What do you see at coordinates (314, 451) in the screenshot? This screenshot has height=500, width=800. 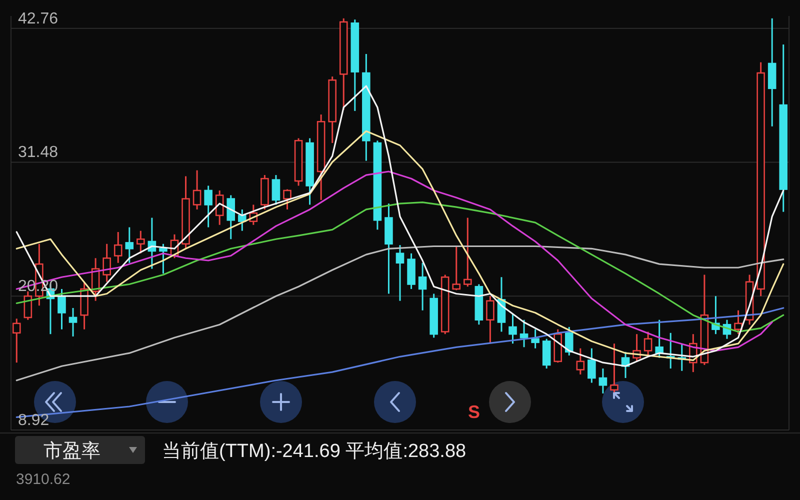 I see `text: 当前值(TTM):-241.69 平均值:283.88` at bounding box center [314, 451].